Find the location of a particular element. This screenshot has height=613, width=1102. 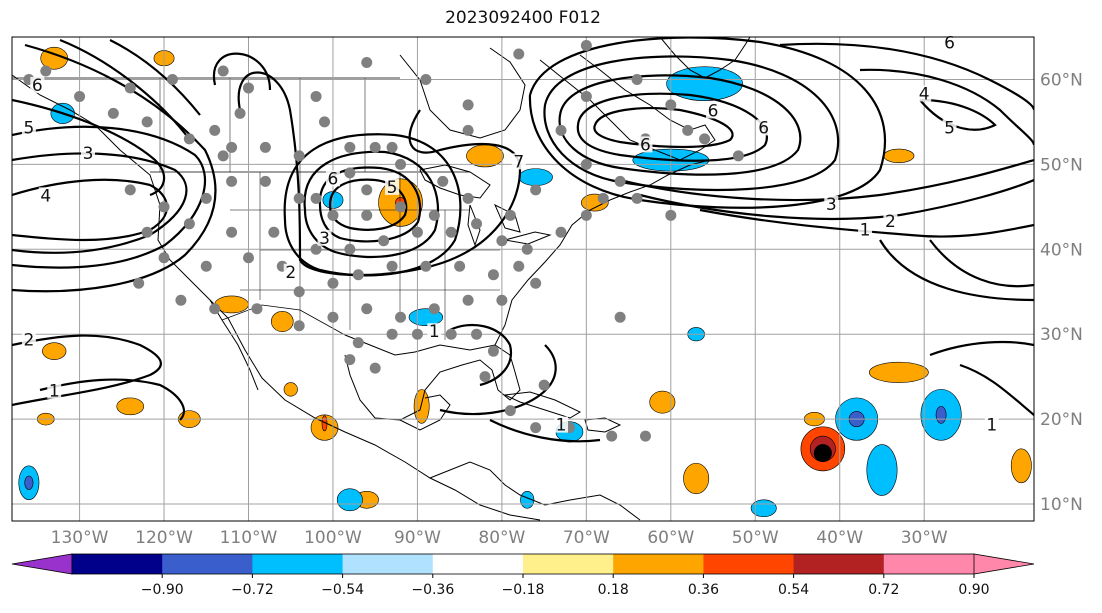

storm-marker is located at coordinates (822, 453).